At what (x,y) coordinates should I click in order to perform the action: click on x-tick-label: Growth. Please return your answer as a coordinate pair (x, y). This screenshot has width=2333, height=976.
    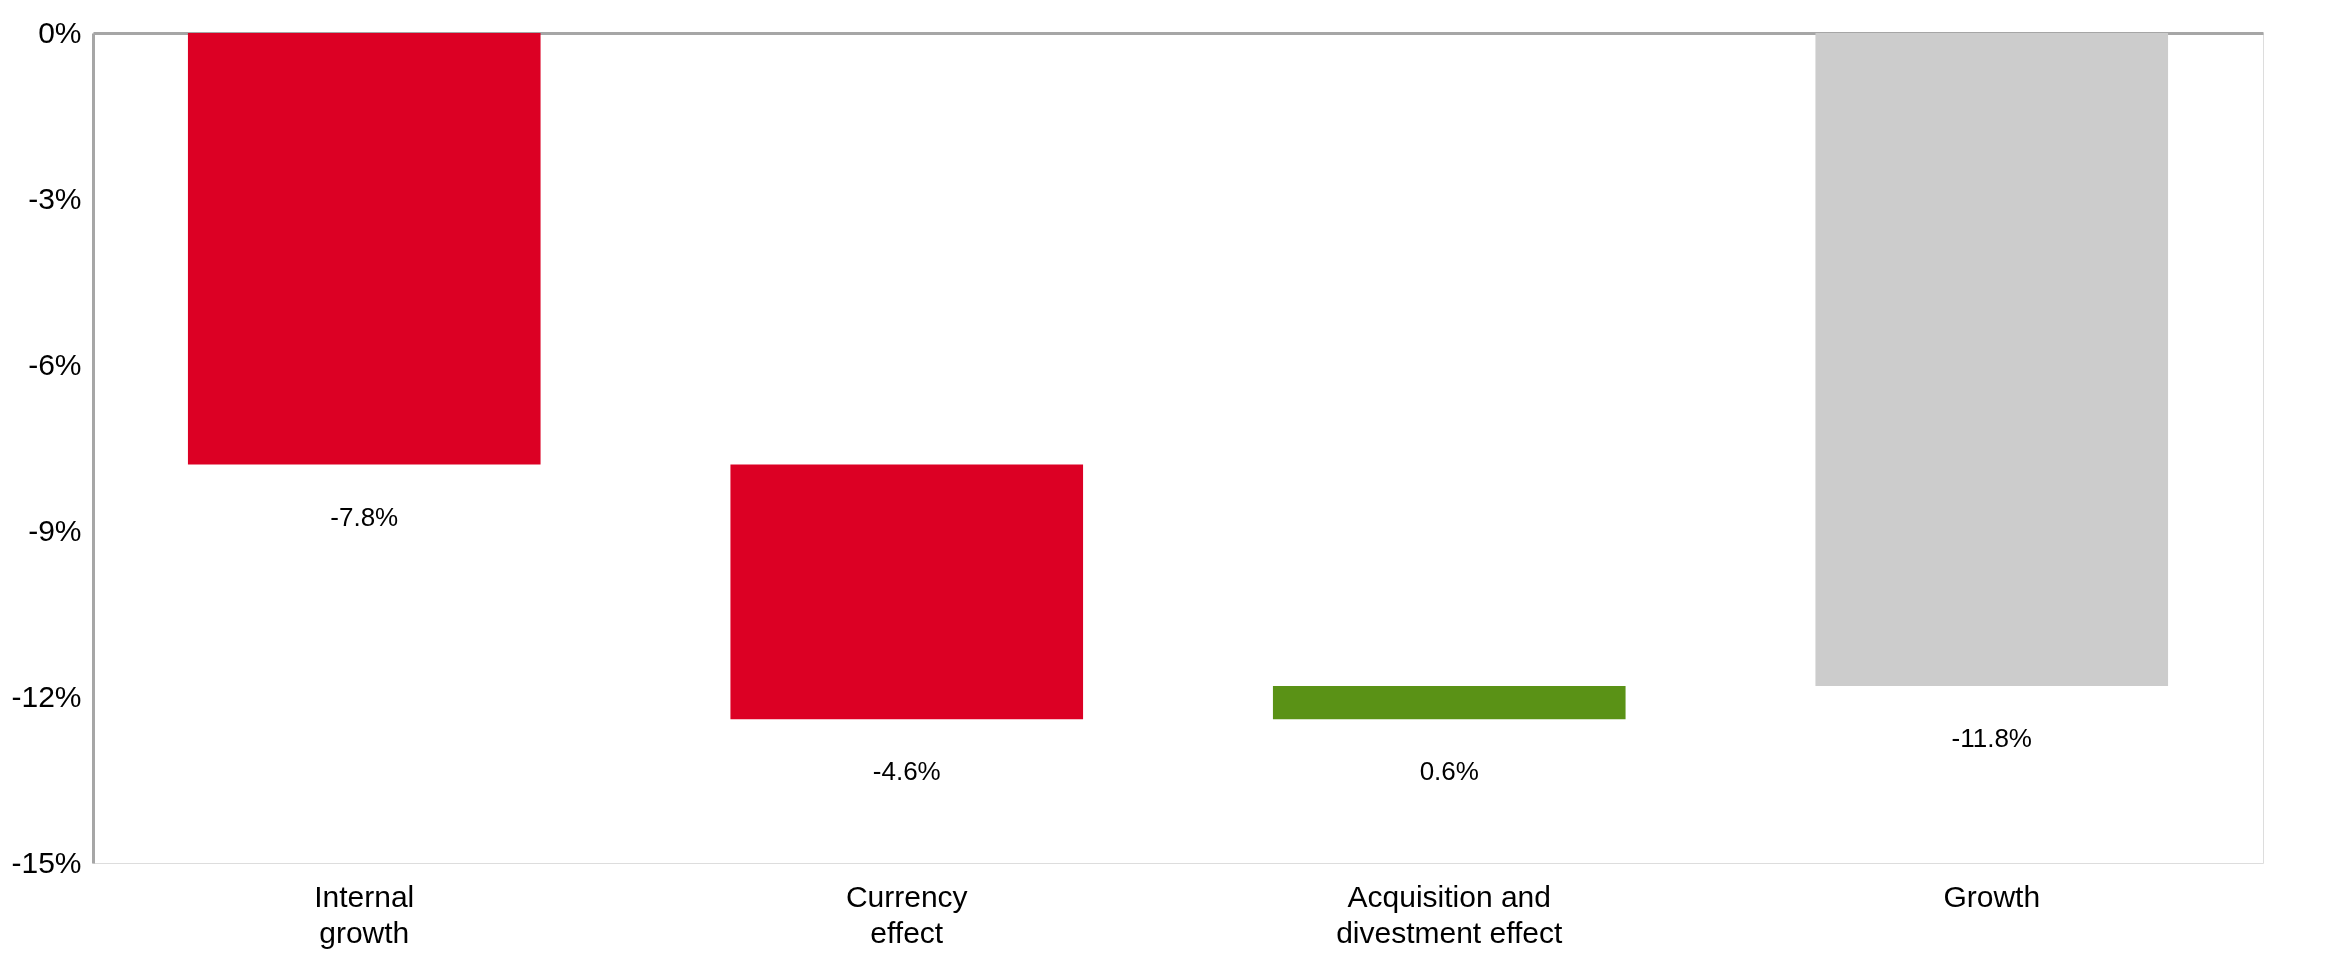
    Looking at the image, I should click on (1992, 896).